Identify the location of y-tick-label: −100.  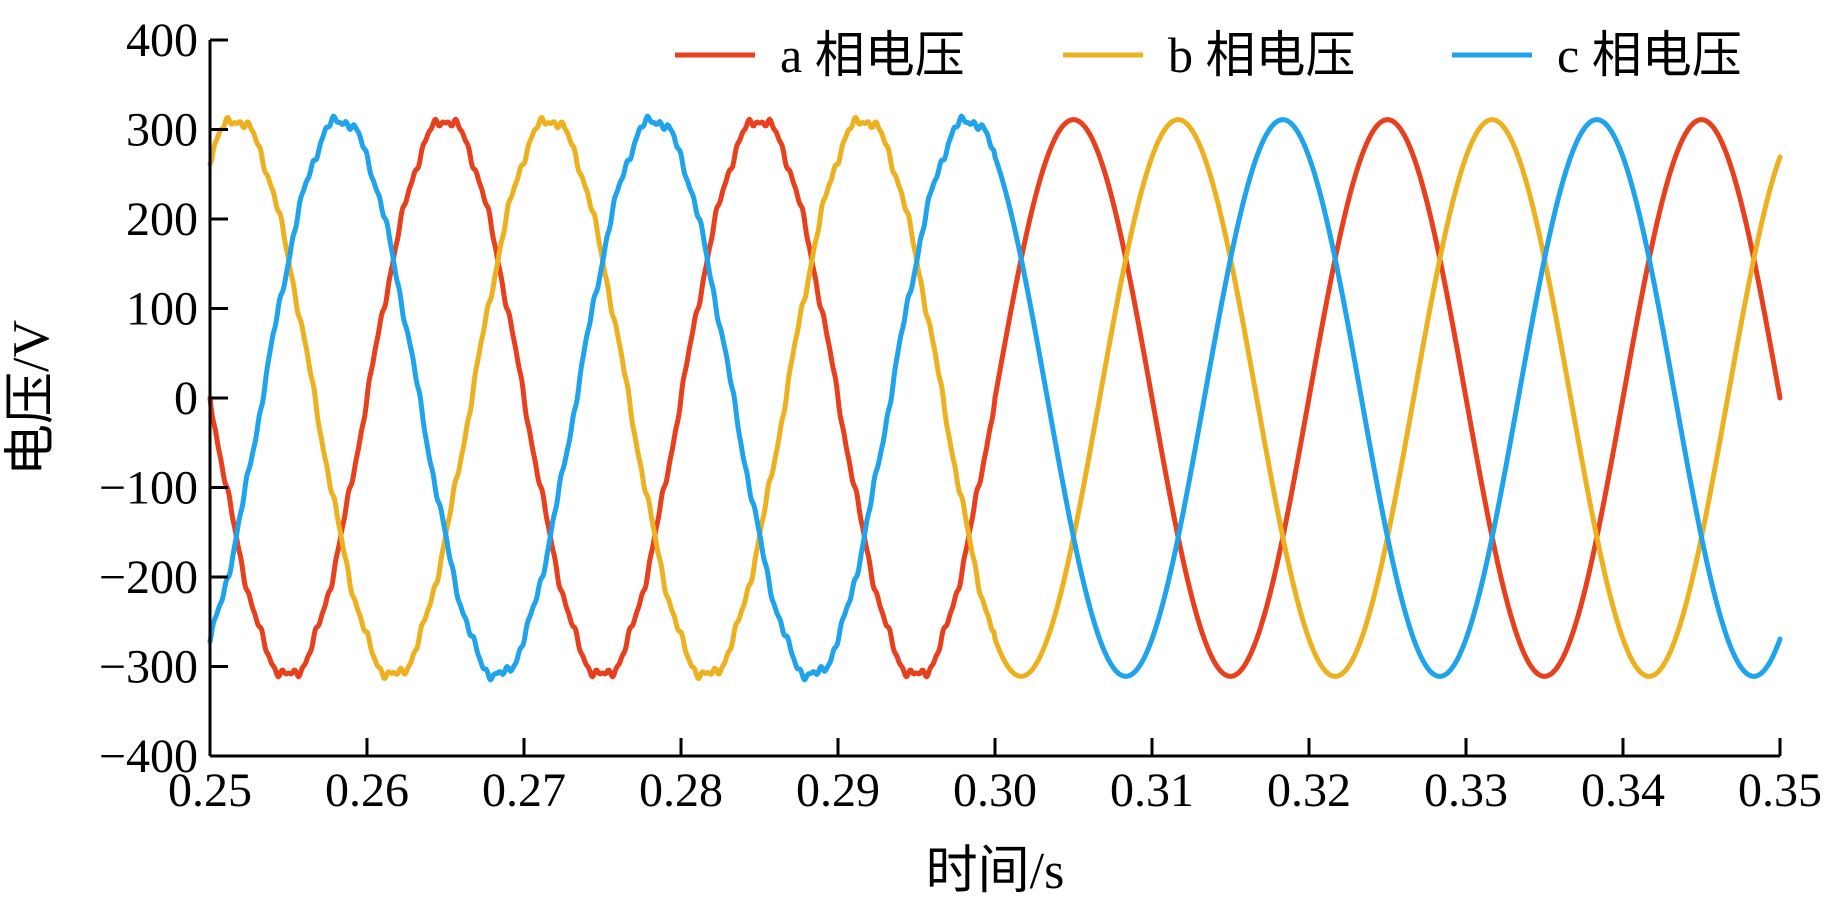
(148, 488).